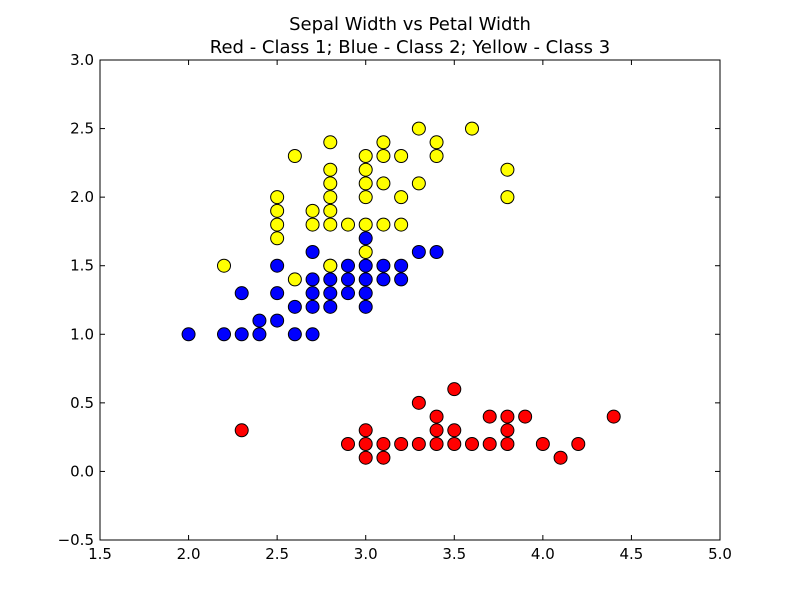 The image size is (800, 600). I want to click on y-tick-label-5: 2.0, so click(82, 197).